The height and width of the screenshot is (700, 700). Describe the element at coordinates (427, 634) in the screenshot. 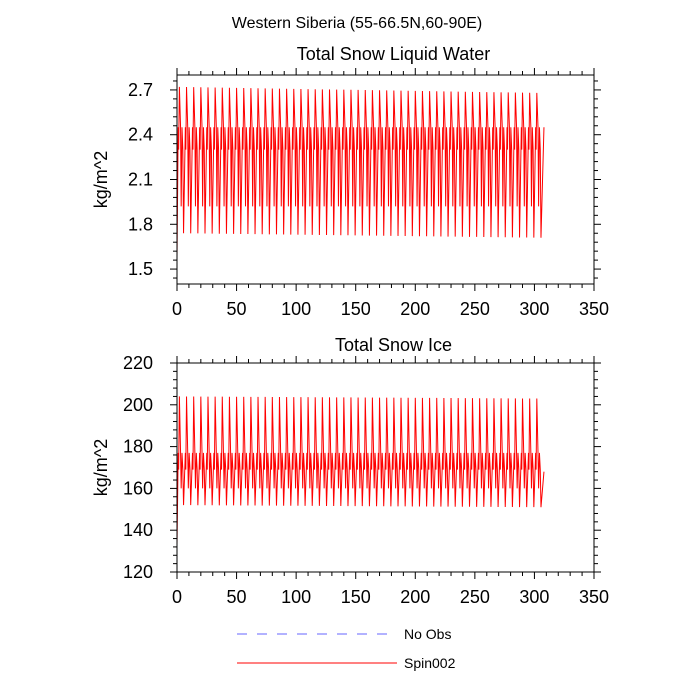

I see `legend-label: No Obs` at that location.